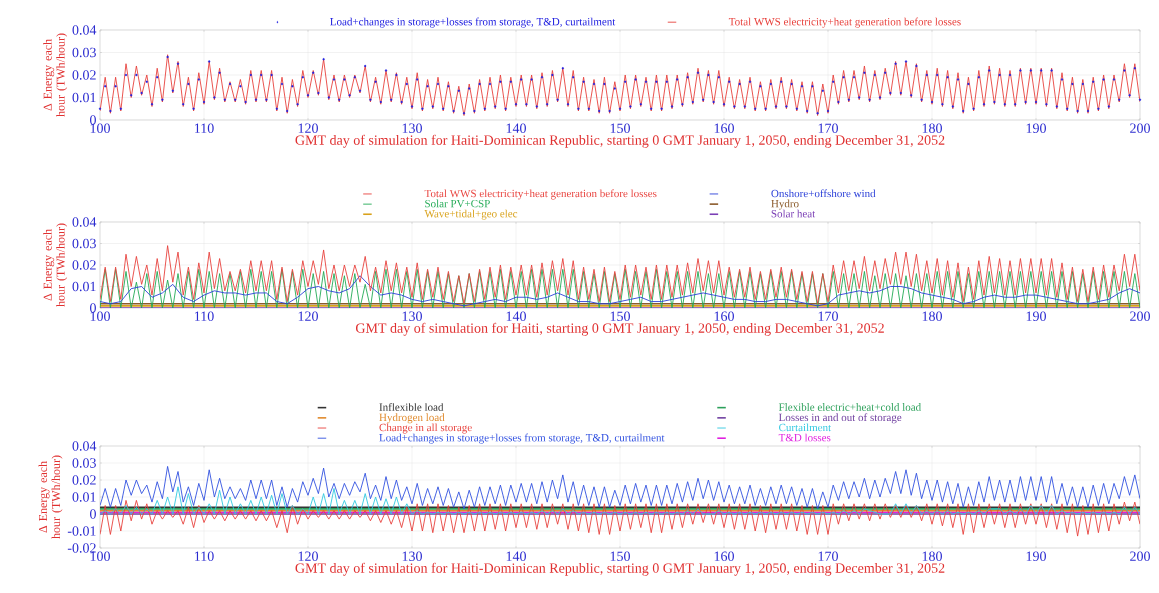 Image resolution: width=1159 pixels, height=593 pixels. Describe the element at coordinates (619, 329) in the screenshot. I see `x-axis-title: GMT day of simulation for Haiti, starting 0 GMT January 1, 2050, ending December 31, 2052` at that location.